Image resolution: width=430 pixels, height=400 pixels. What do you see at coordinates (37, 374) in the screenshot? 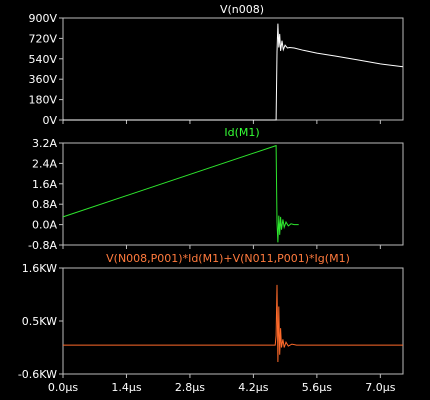
I see `panel-3-ytick-label: -0.6KW` at bounding box center [37, 374].